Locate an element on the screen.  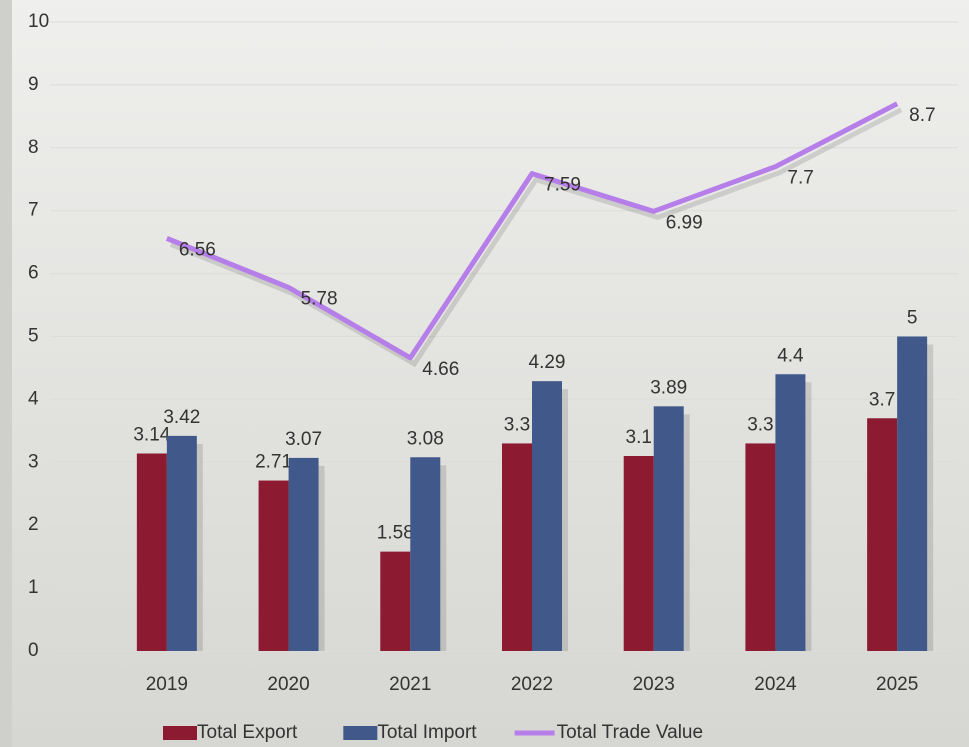
x-tick-label: 2022 is located at coordinates (532, 684).